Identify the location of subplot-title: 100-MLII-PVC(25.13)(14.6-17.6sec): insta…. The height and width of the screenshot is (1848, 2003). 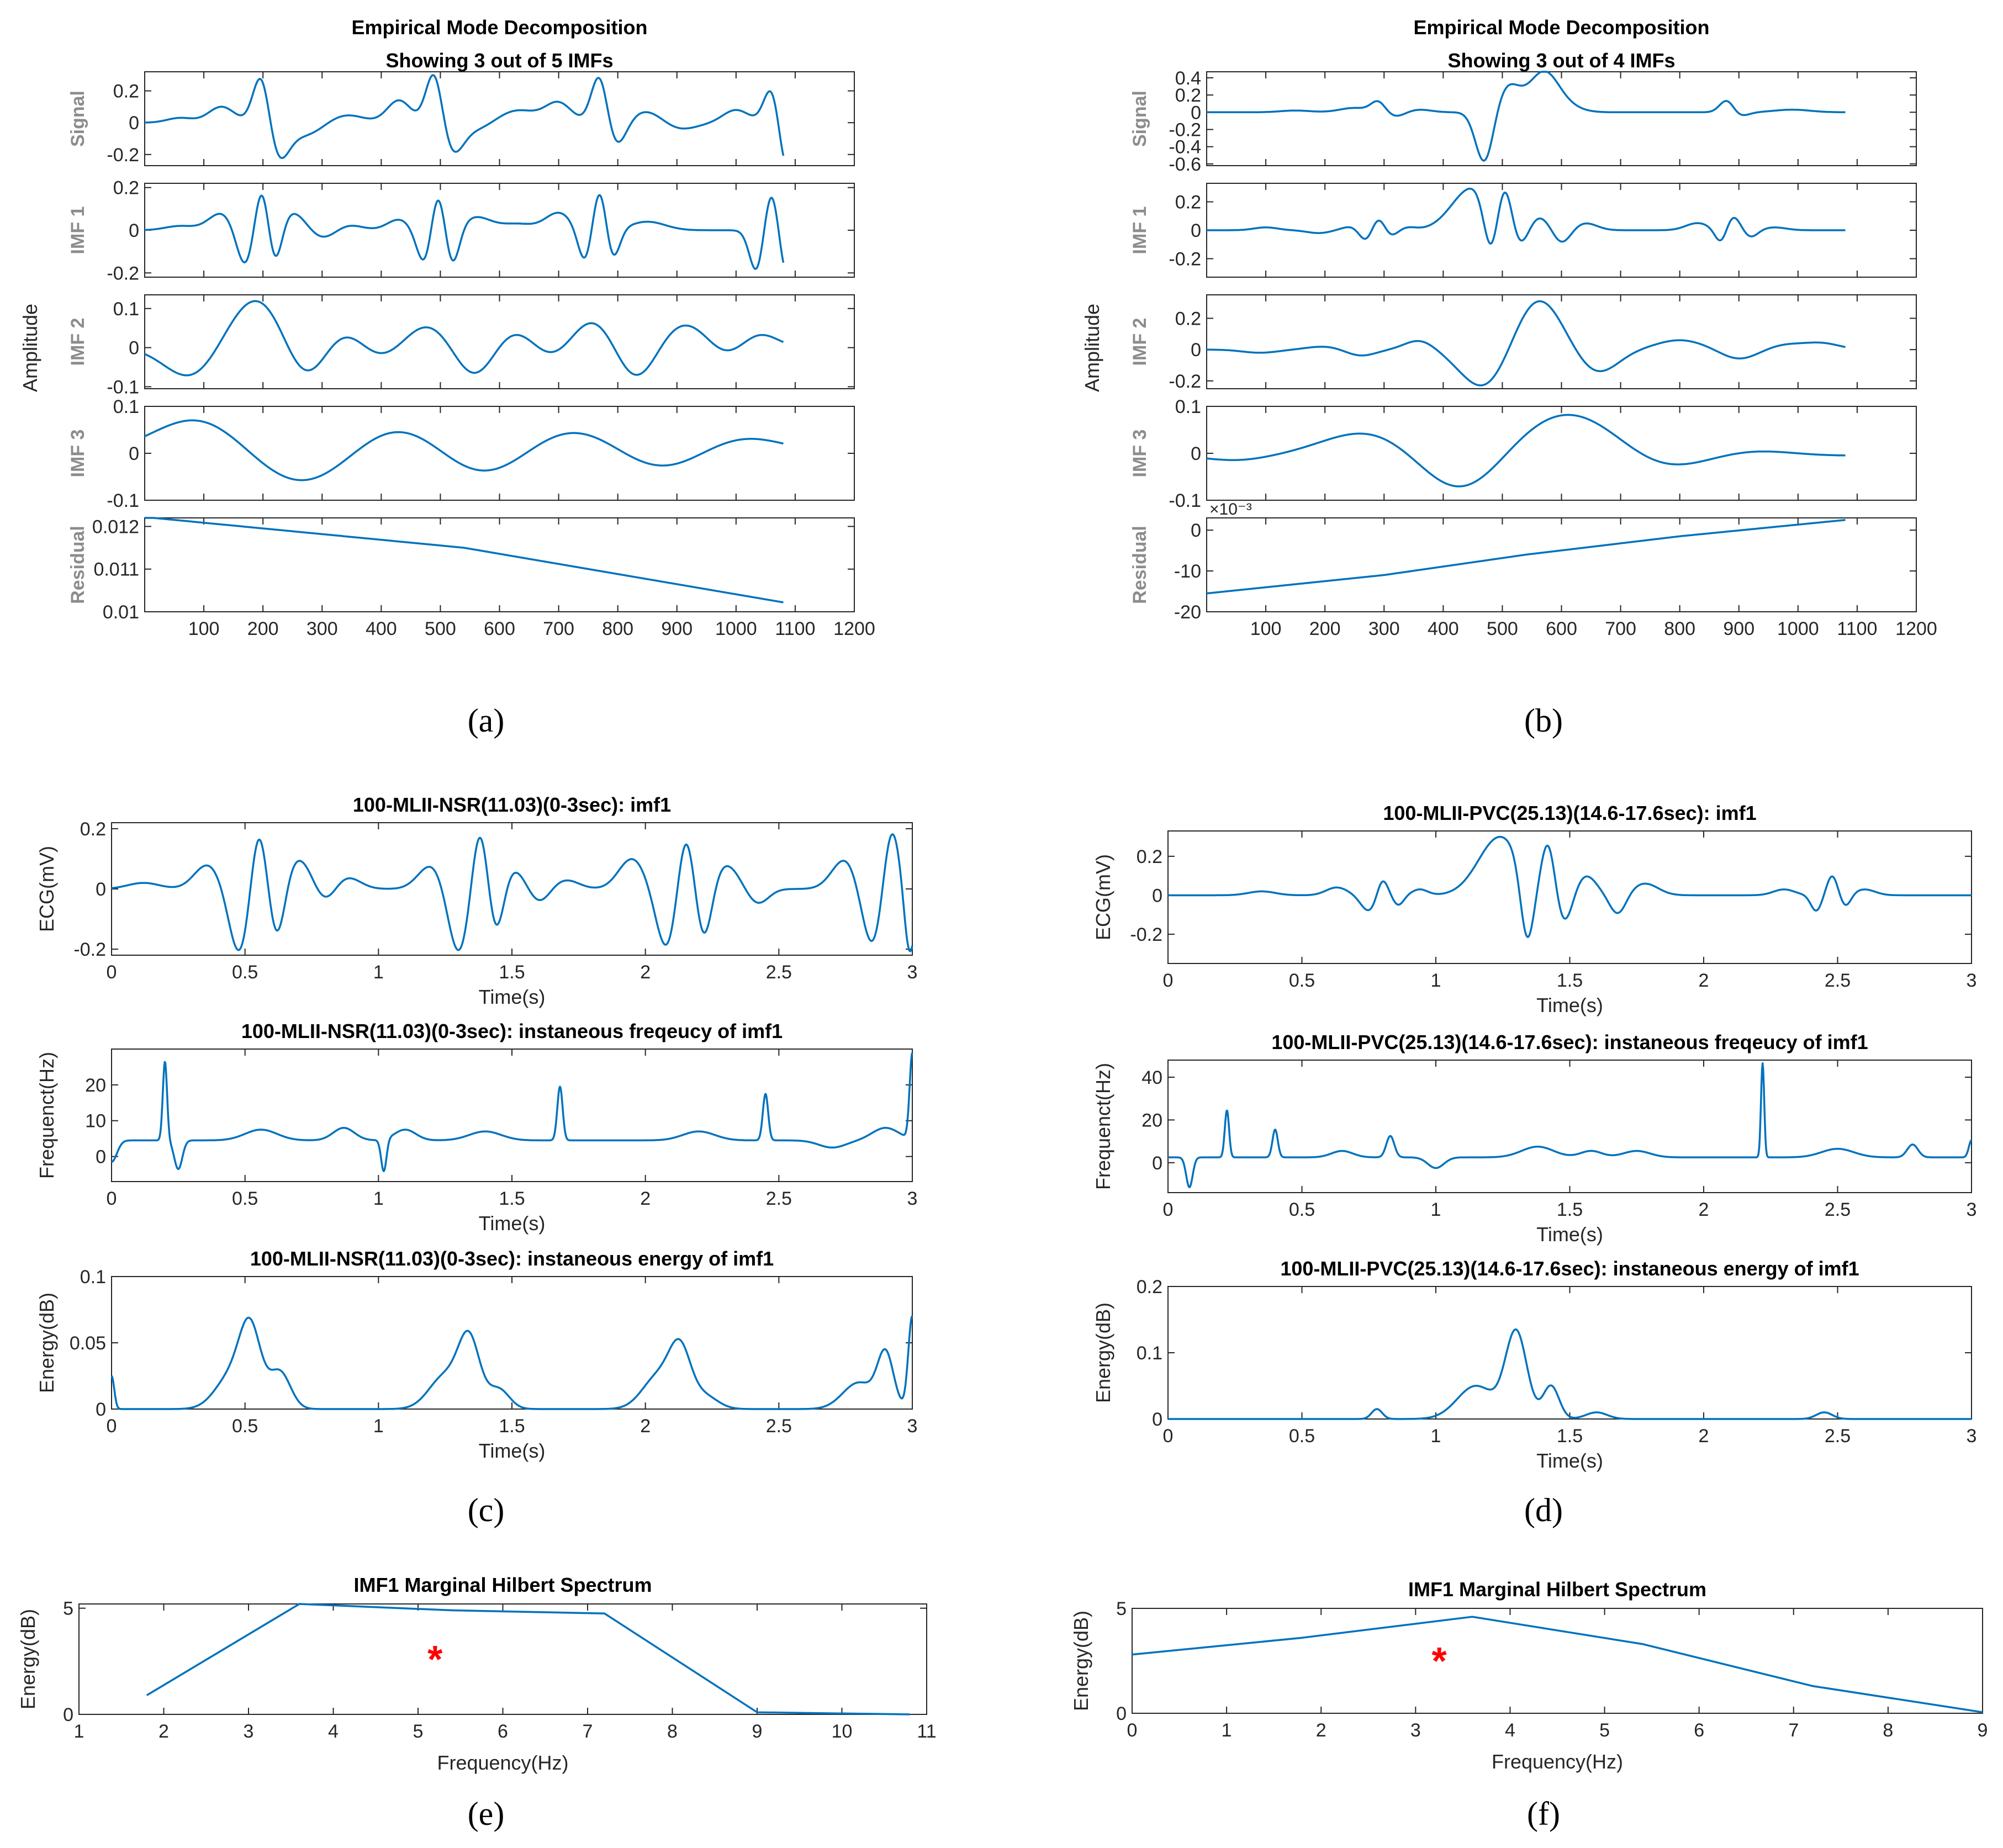
(1569, 1042).